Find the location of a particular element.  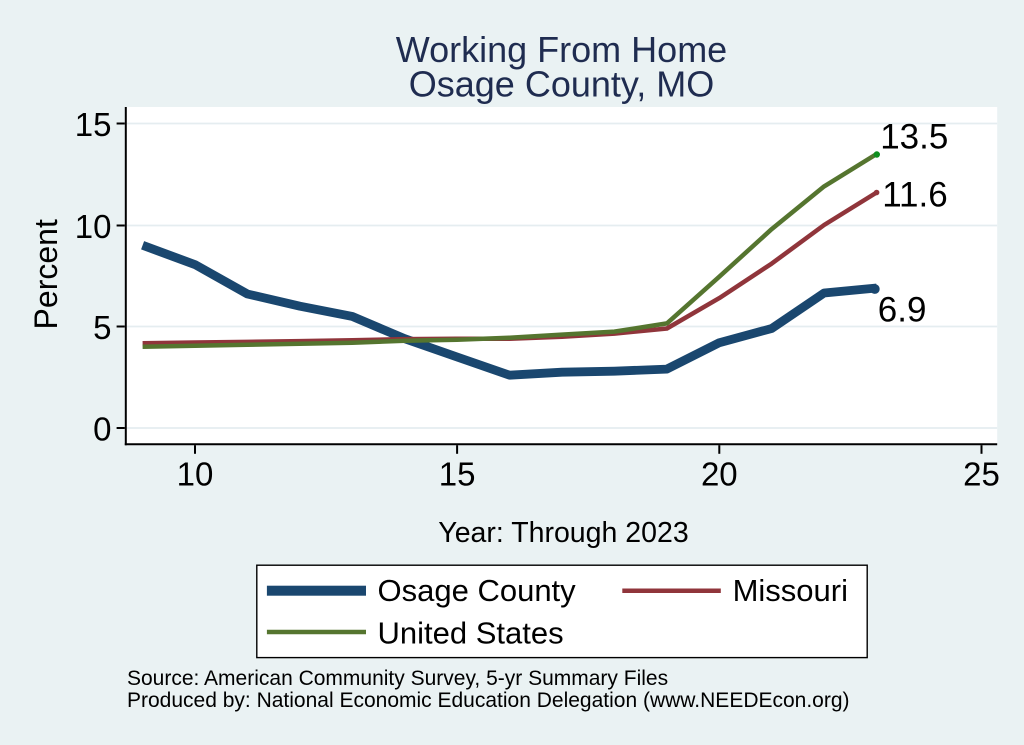

svg-text: Osage County, MO is located at coordinates (561, 84).